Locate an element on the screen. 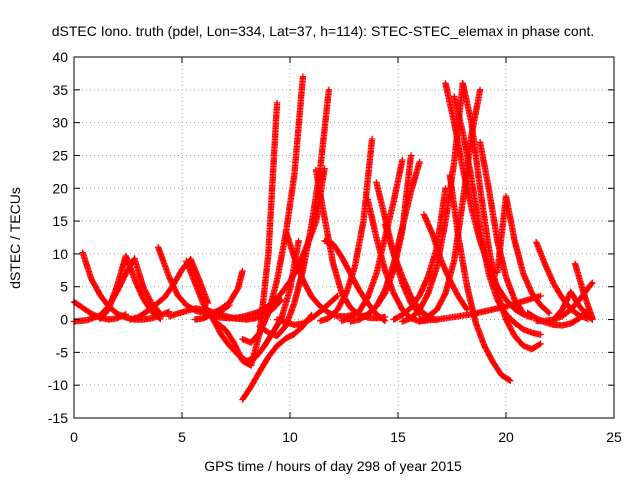 The height and width of the screenshot is (480, 640). y-tick-label: 20 is located at coordinates (60, 188).